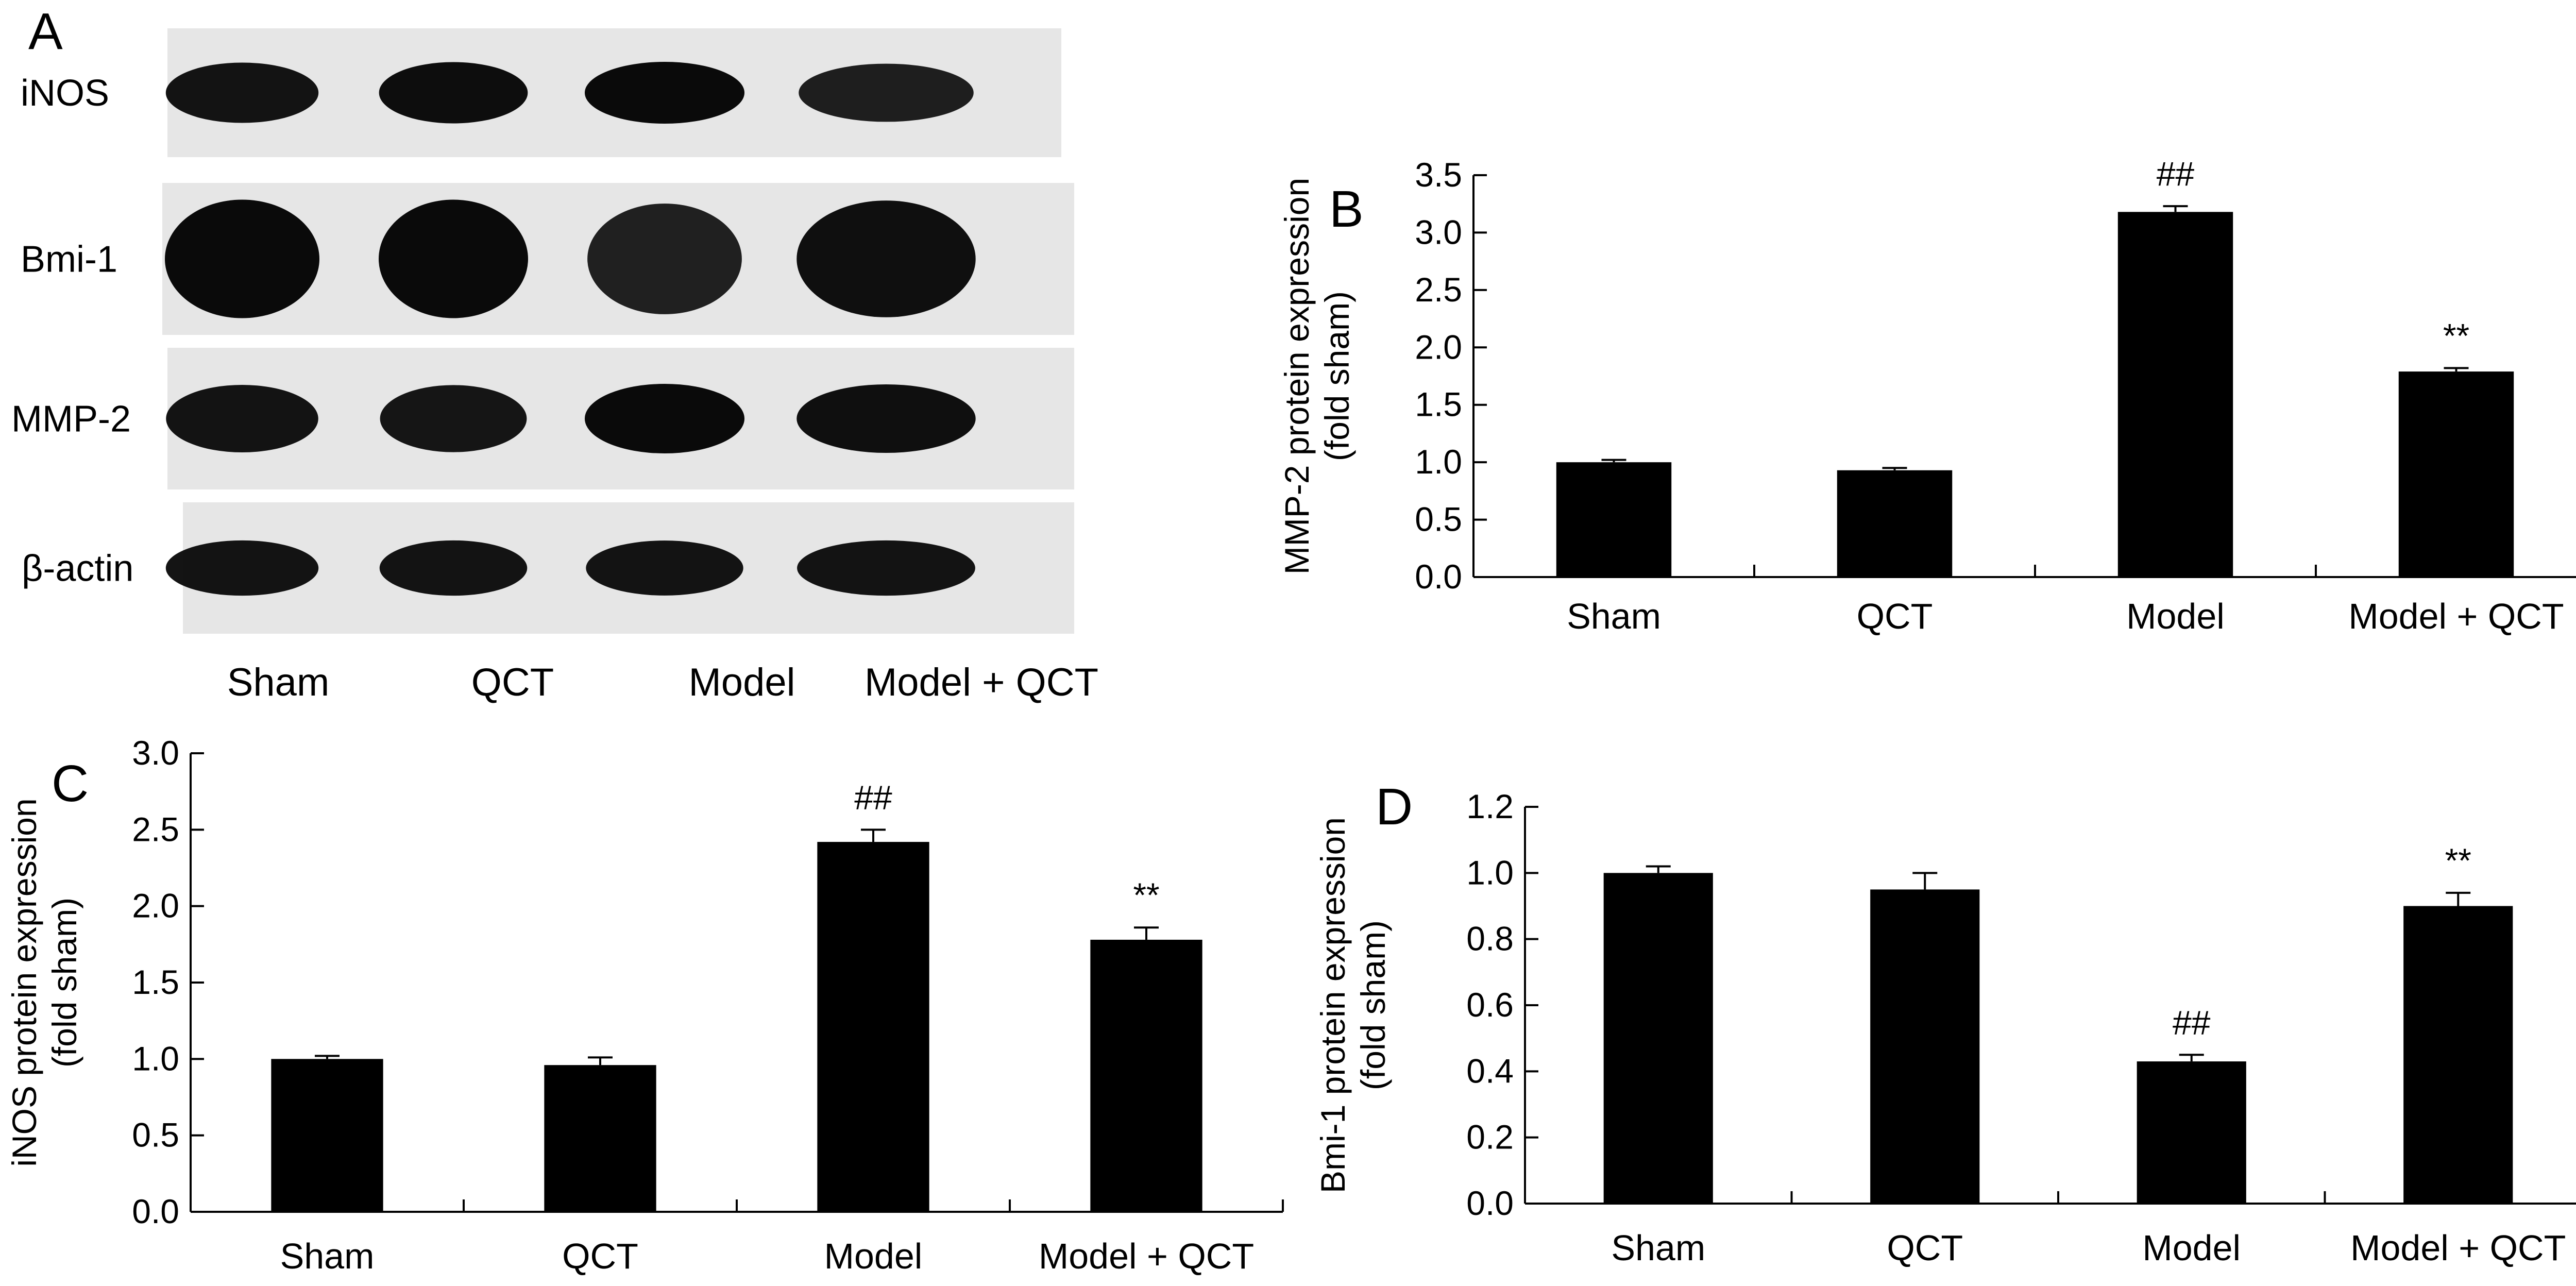  Describe the element at coordinates (64, 983) in the screenshot. I see `chart-c-y-axis-title: (fold sham)` at that location.